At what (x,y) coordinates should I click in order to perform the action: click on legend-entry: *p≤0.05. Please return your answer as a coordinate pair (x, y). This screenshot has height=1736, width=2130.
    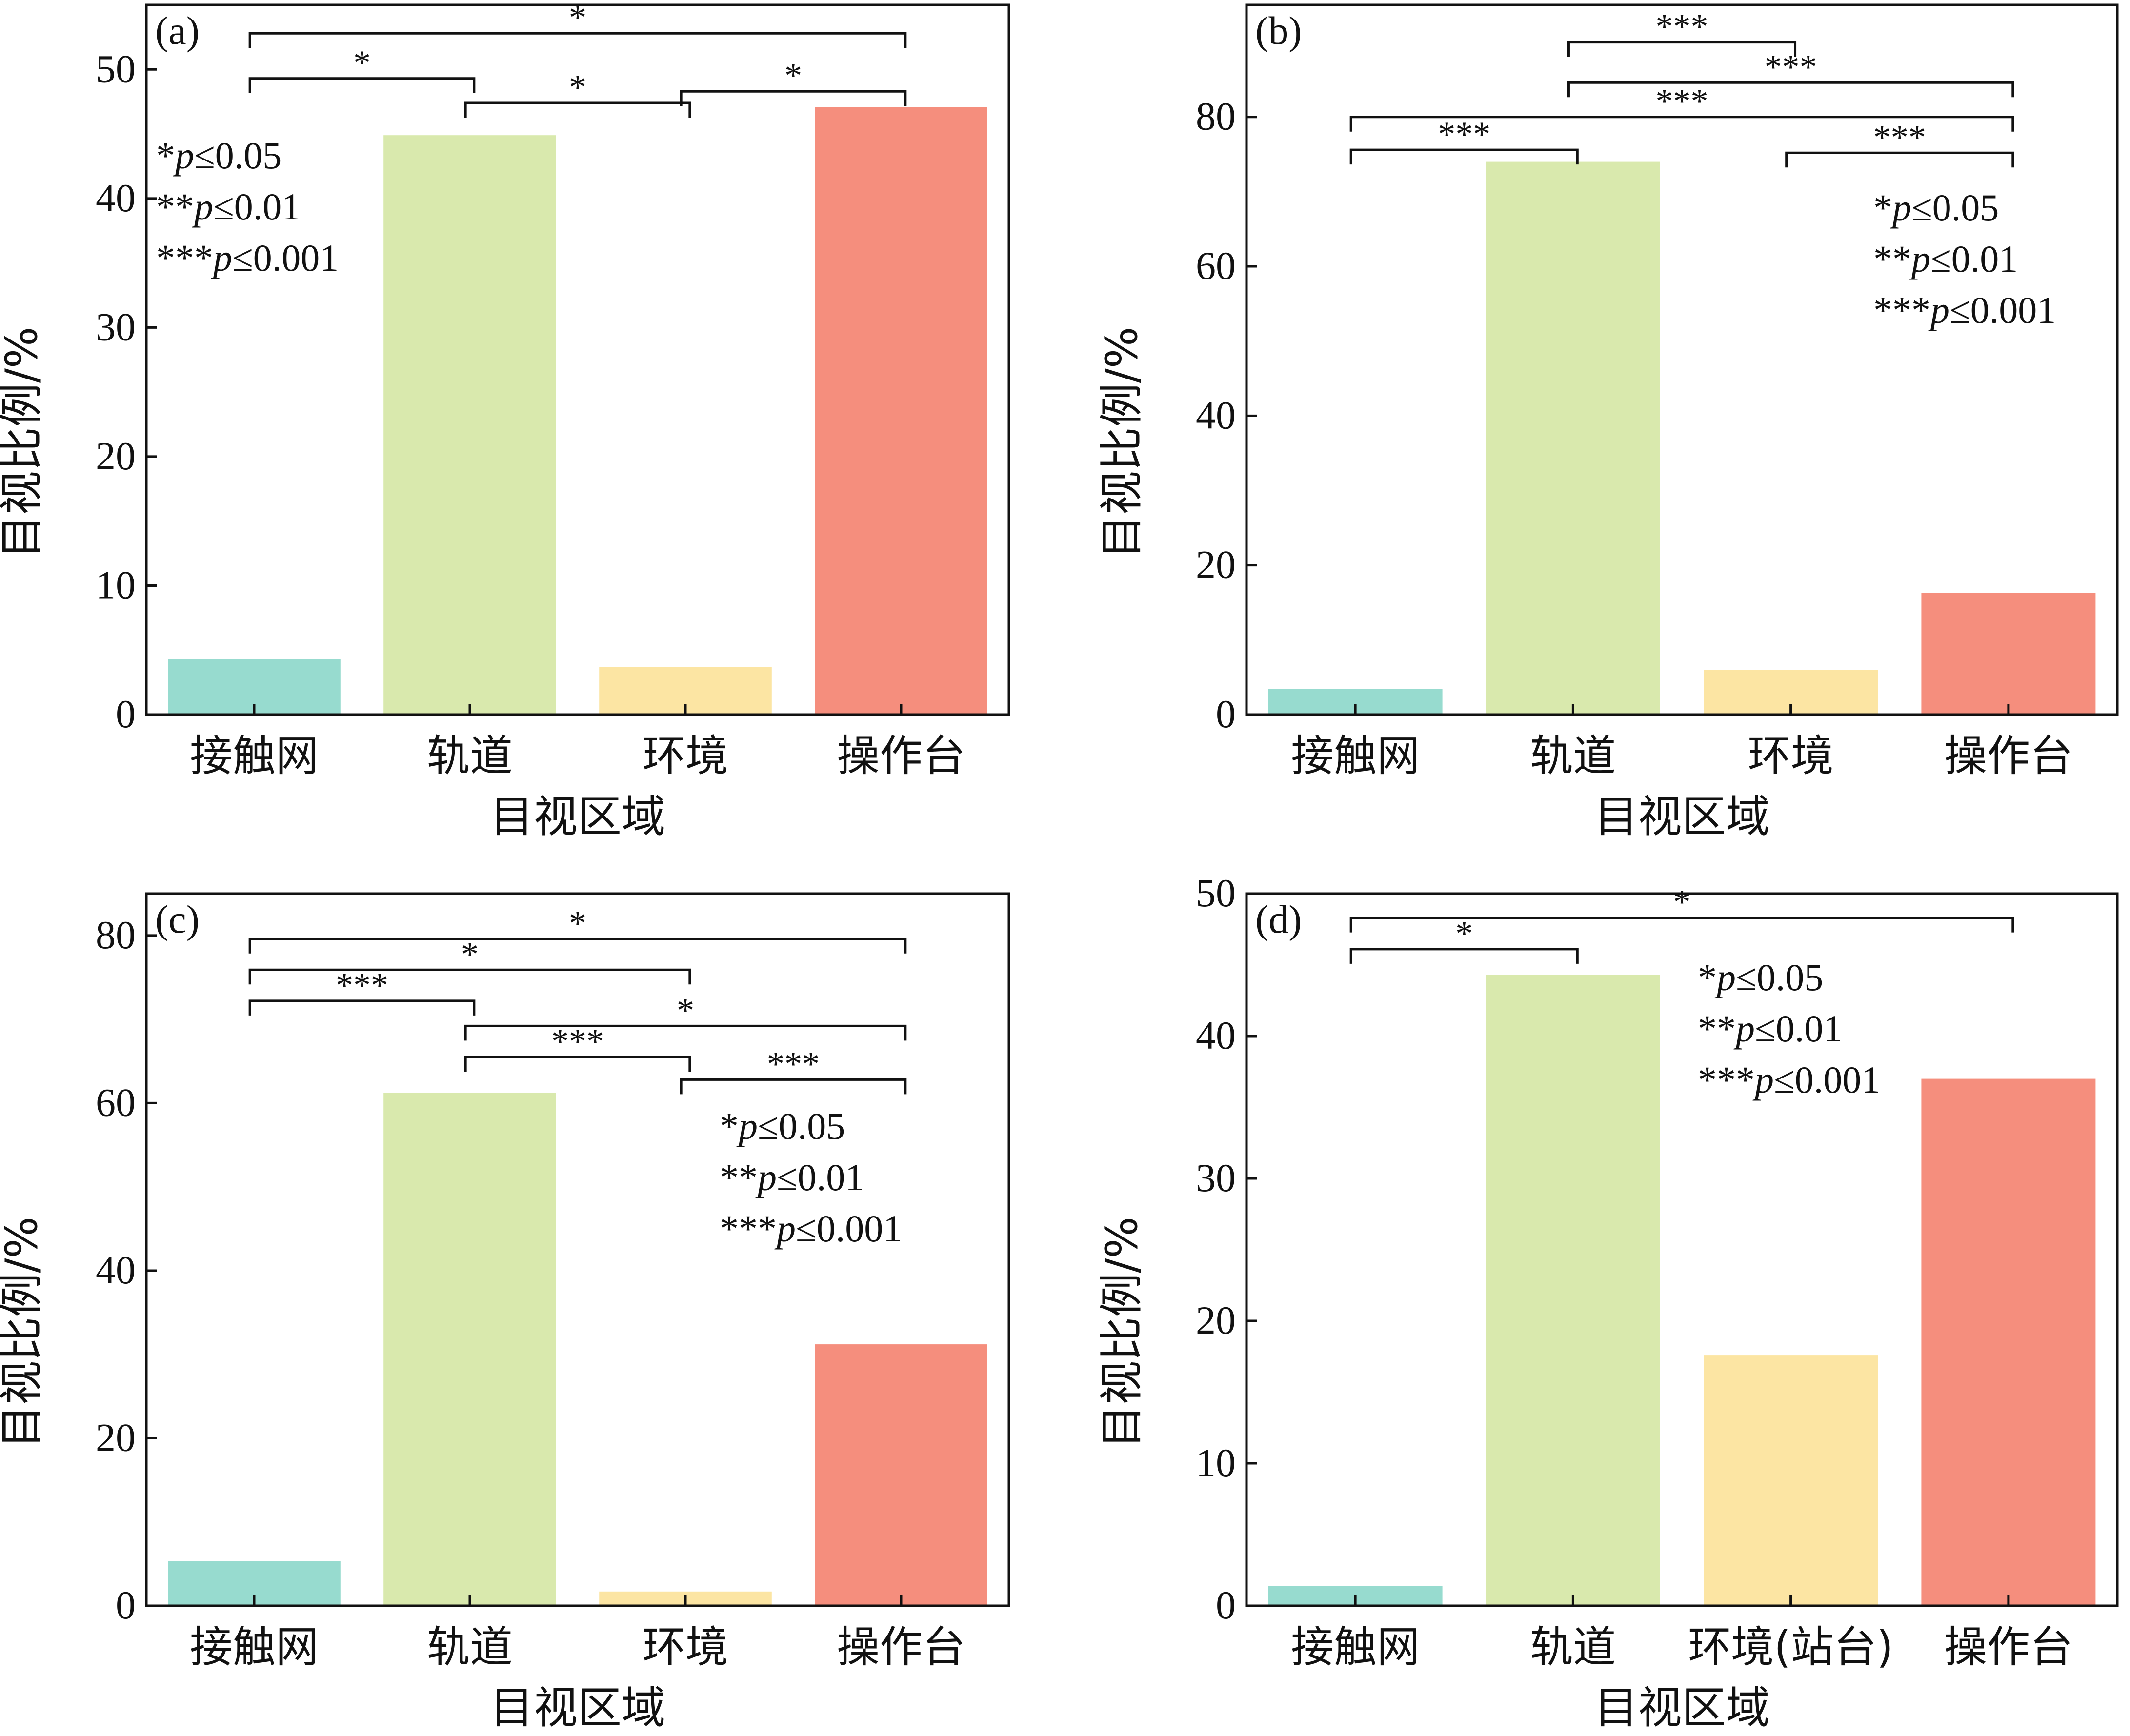
    Looking at the image, I should click on (1936, 207).